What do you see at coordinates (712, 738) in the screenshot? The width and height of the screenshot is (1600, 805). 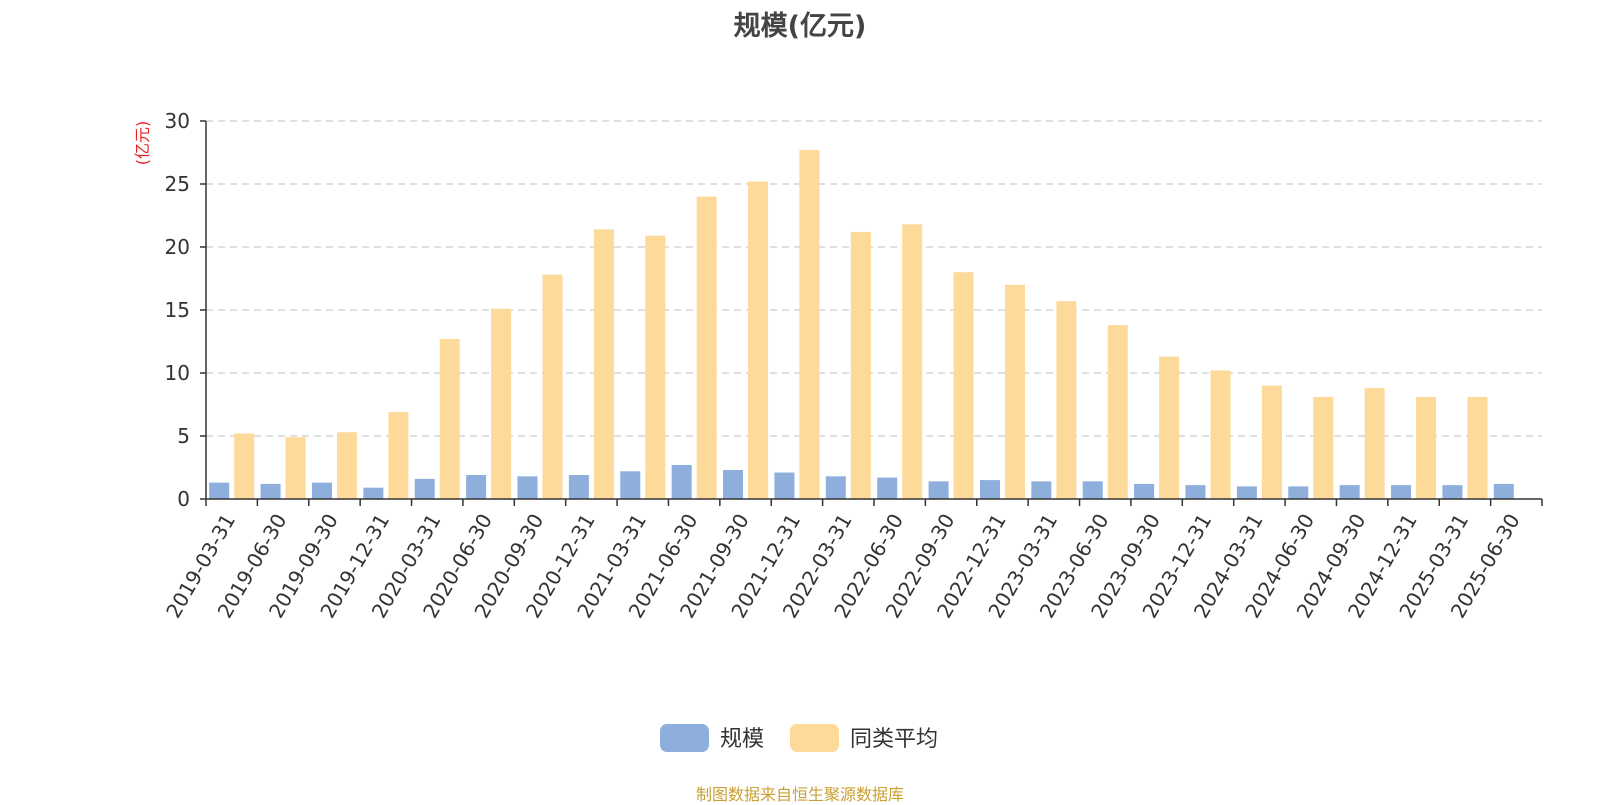 I see `legend-item-scale: 规模` at bounding box center [712, 738].